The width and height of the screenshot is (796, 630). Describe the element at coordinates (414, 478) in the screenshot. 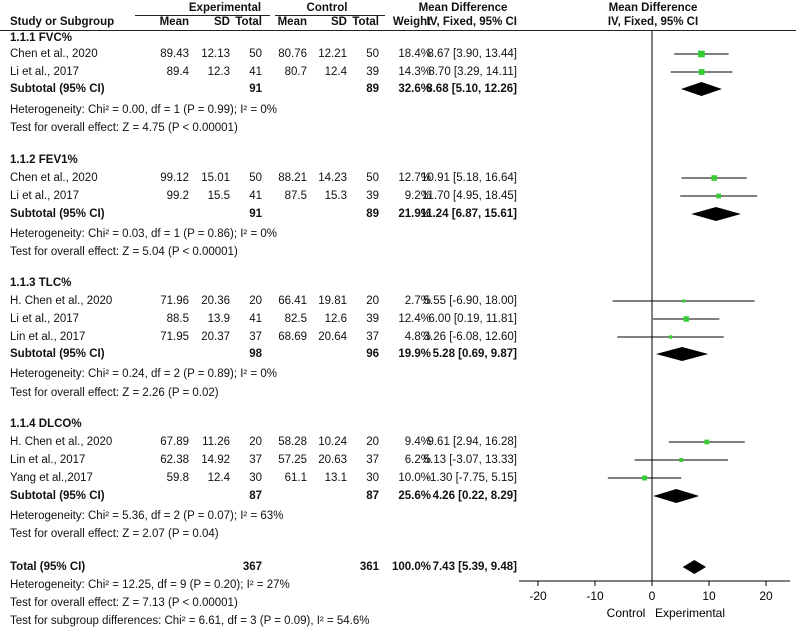

I see `study-weight: 10.0%` at that location.